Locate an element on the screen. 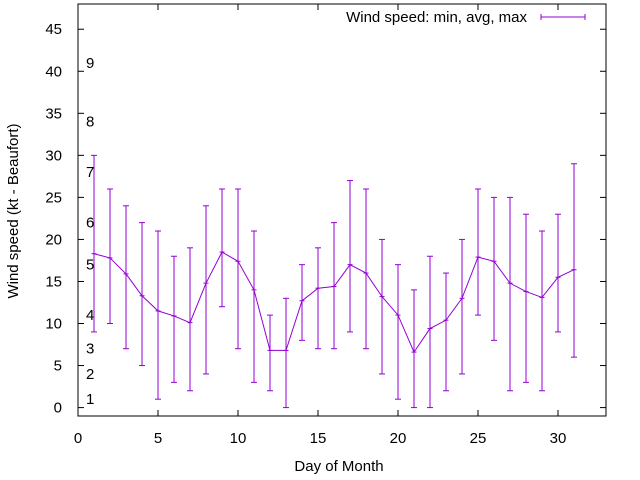  x-tick-label: 20 is located at coordinates (398, 438).